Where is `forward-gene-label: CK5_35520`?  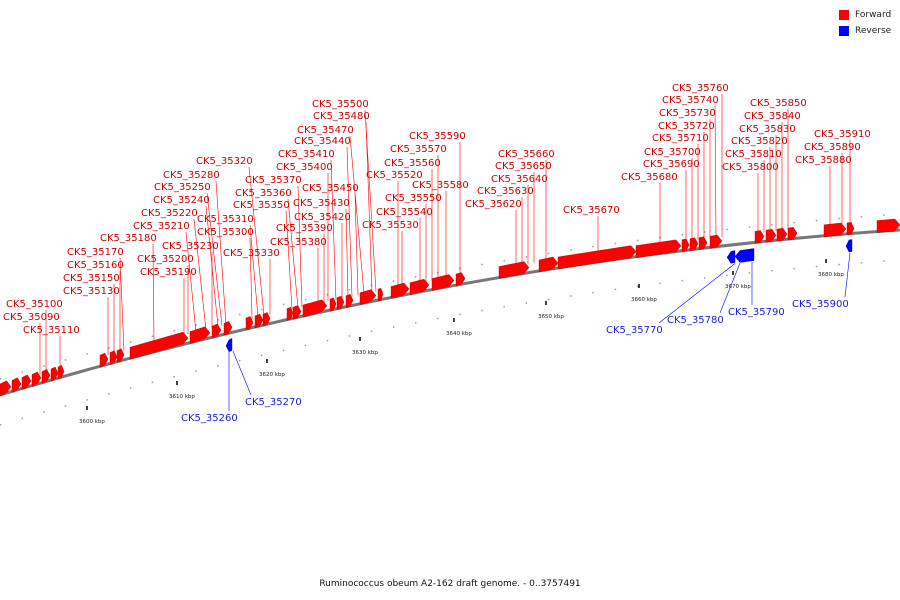
forward-gene-label: CK5_35520 is located at coordinates (394, 175).